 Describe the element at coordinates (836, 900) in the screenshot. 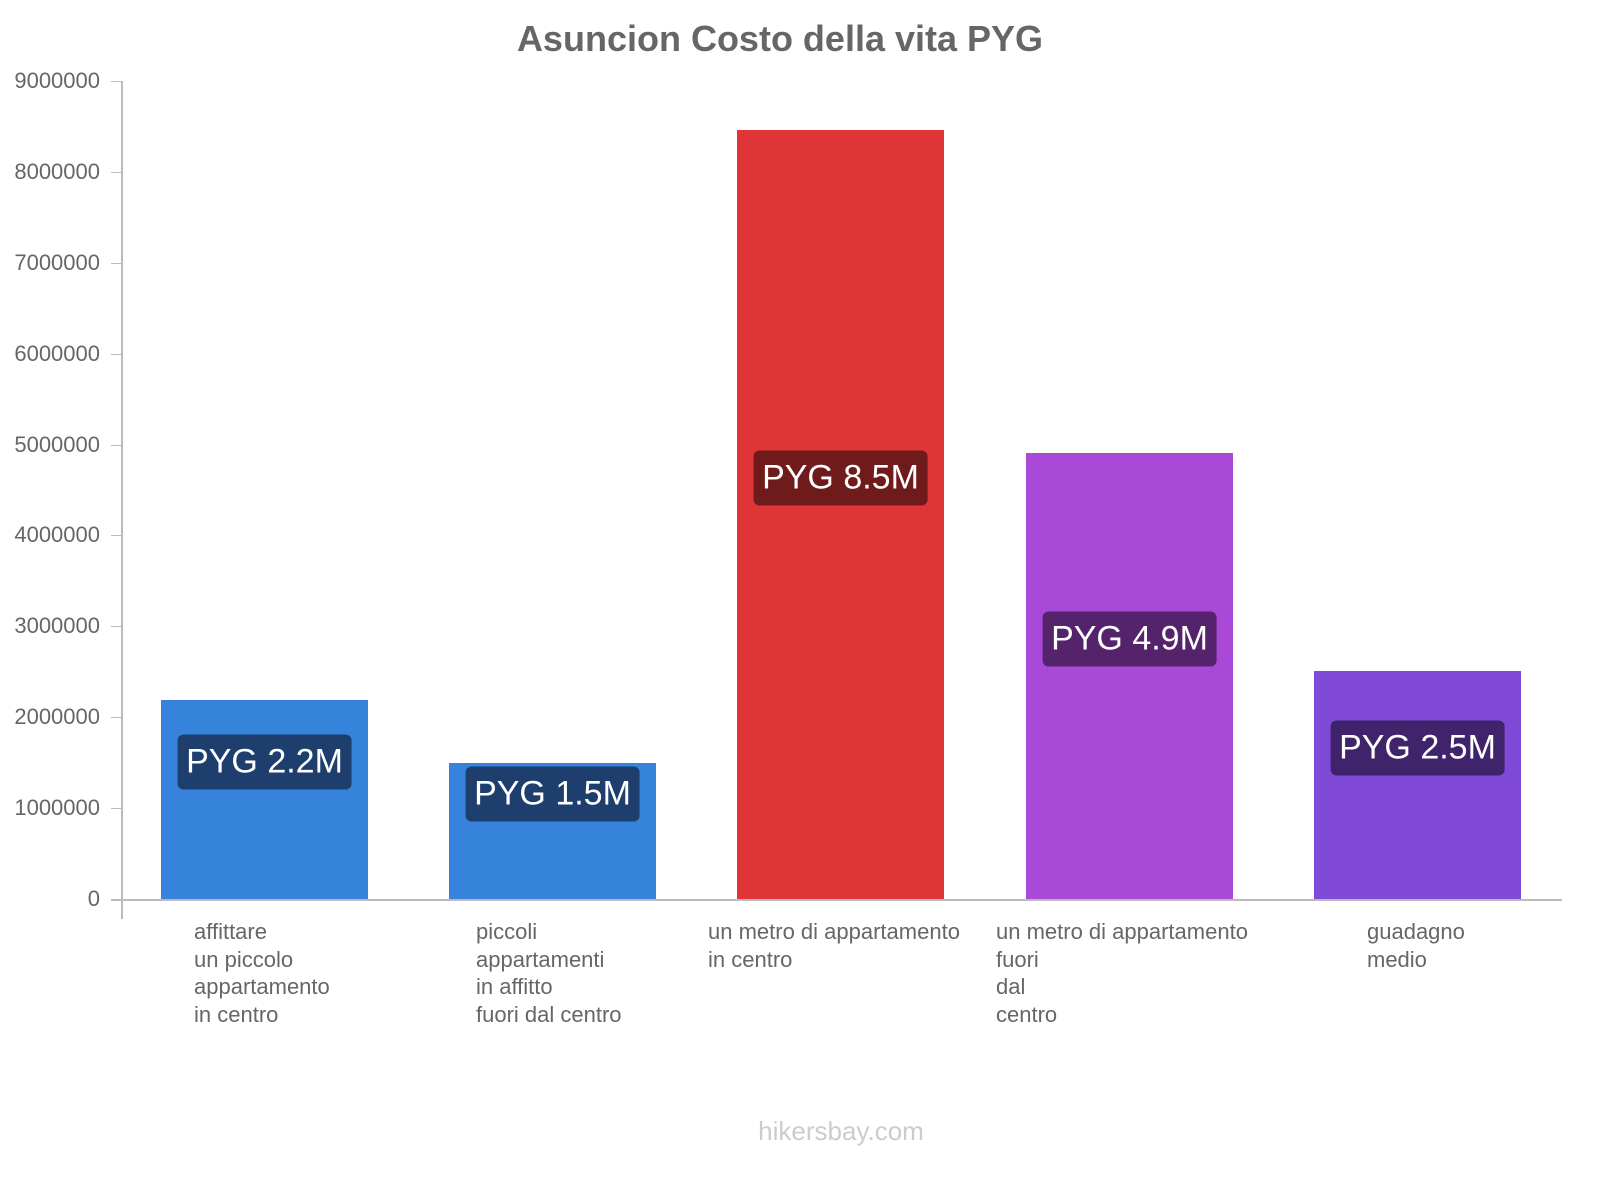

I see `x-axis-line` at that location.